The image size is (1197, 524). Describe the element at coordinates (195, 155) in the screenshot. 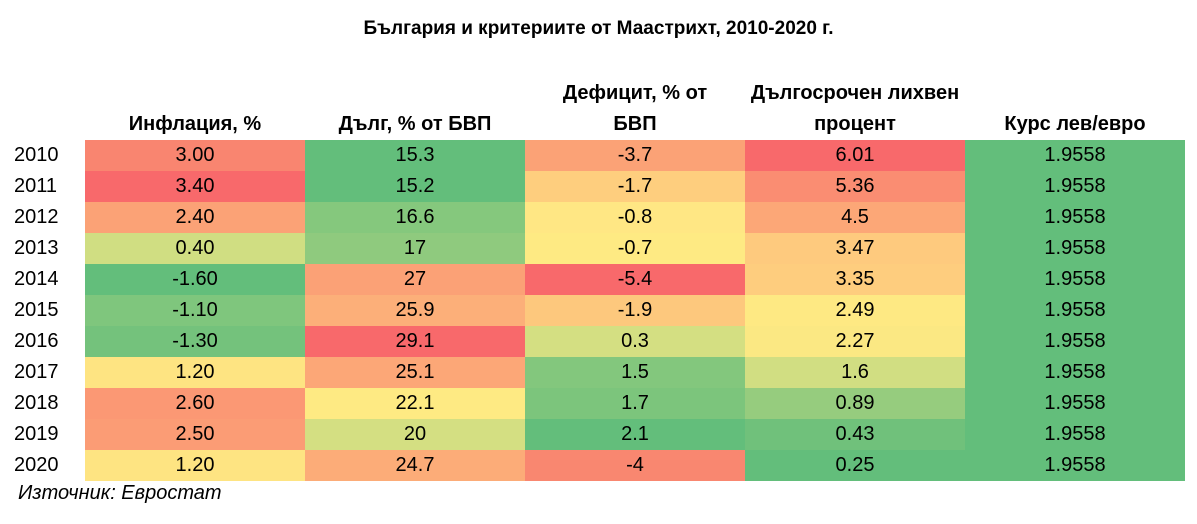

I see `table-cell: 3.00` at that location.